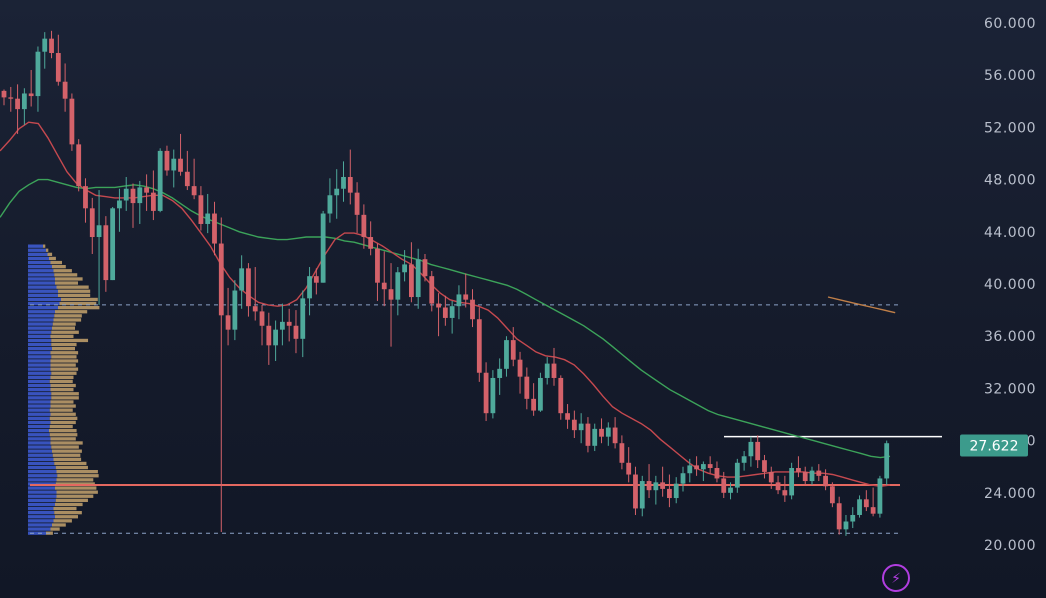 Image resolution: width=1046 pixels, height=598 pixels. I want to click on lightning-badge-circle, so click(896, 578).